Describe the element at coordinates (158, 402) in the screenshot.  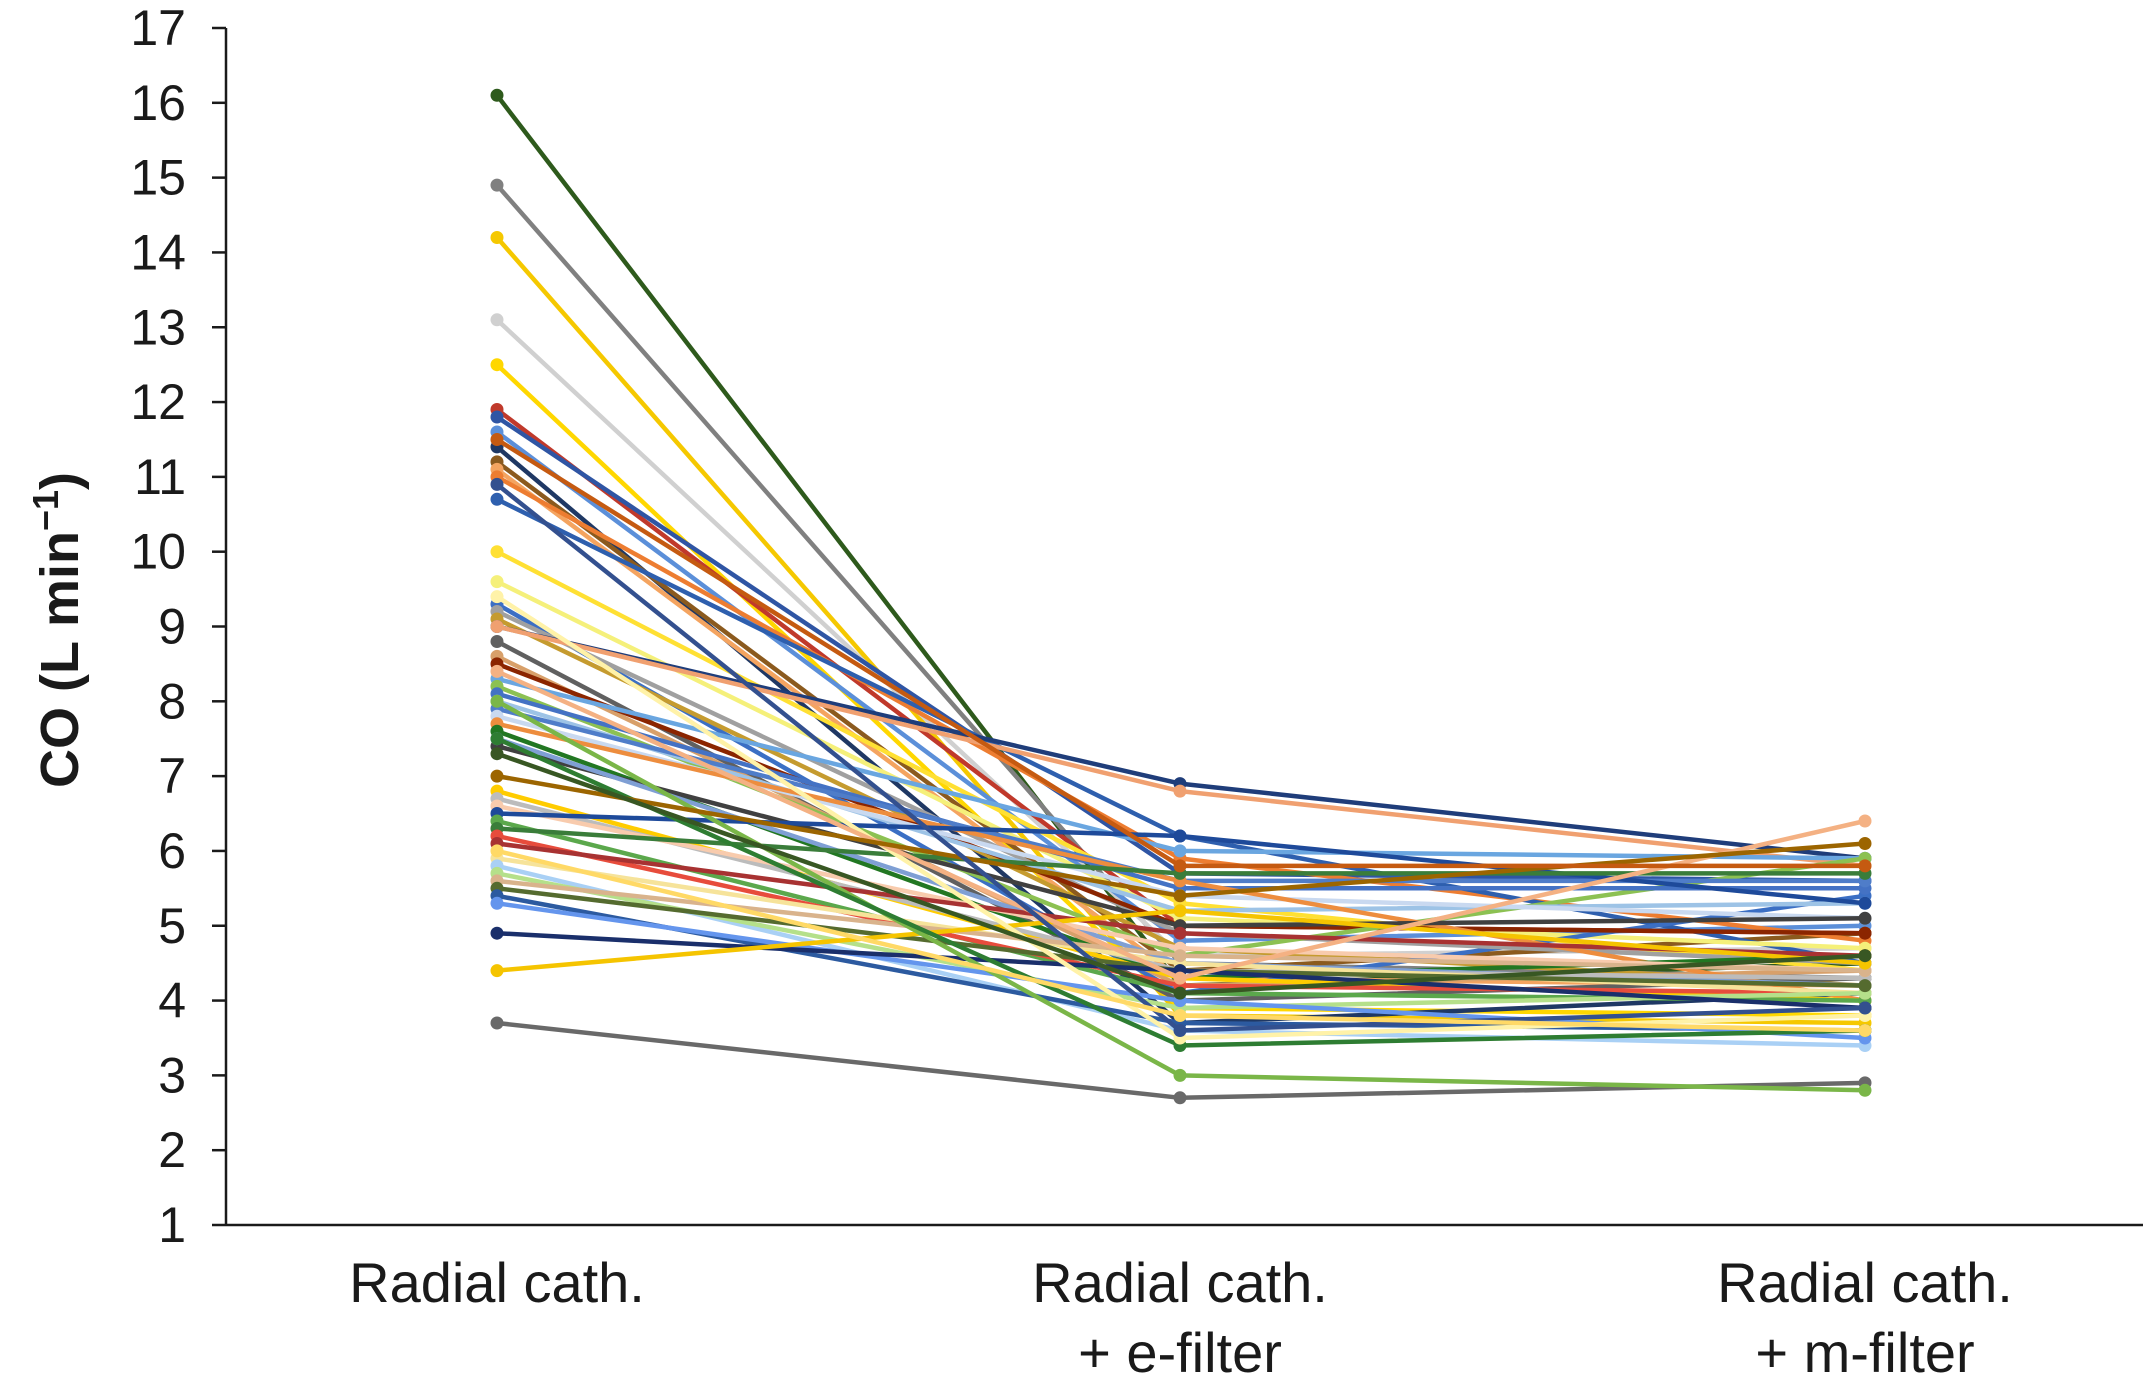
I see `y-tick-label: 12` at that location.